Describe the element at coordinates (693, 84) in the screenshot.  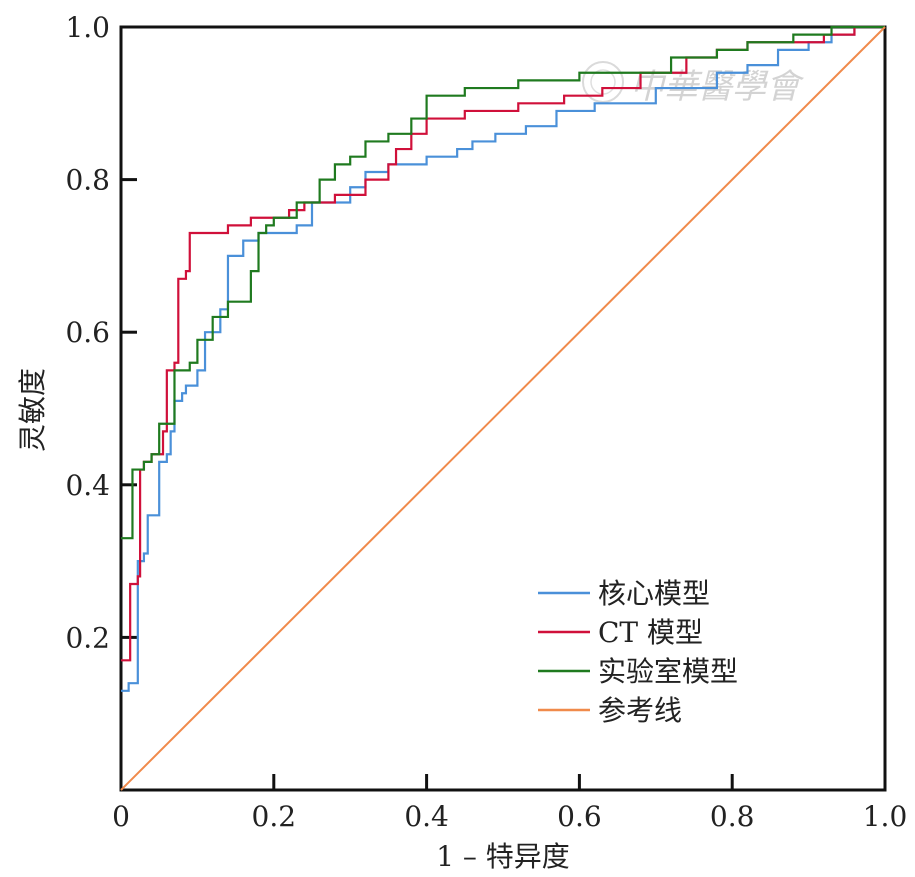
I see `watermark: 中華醫學會` at that location.